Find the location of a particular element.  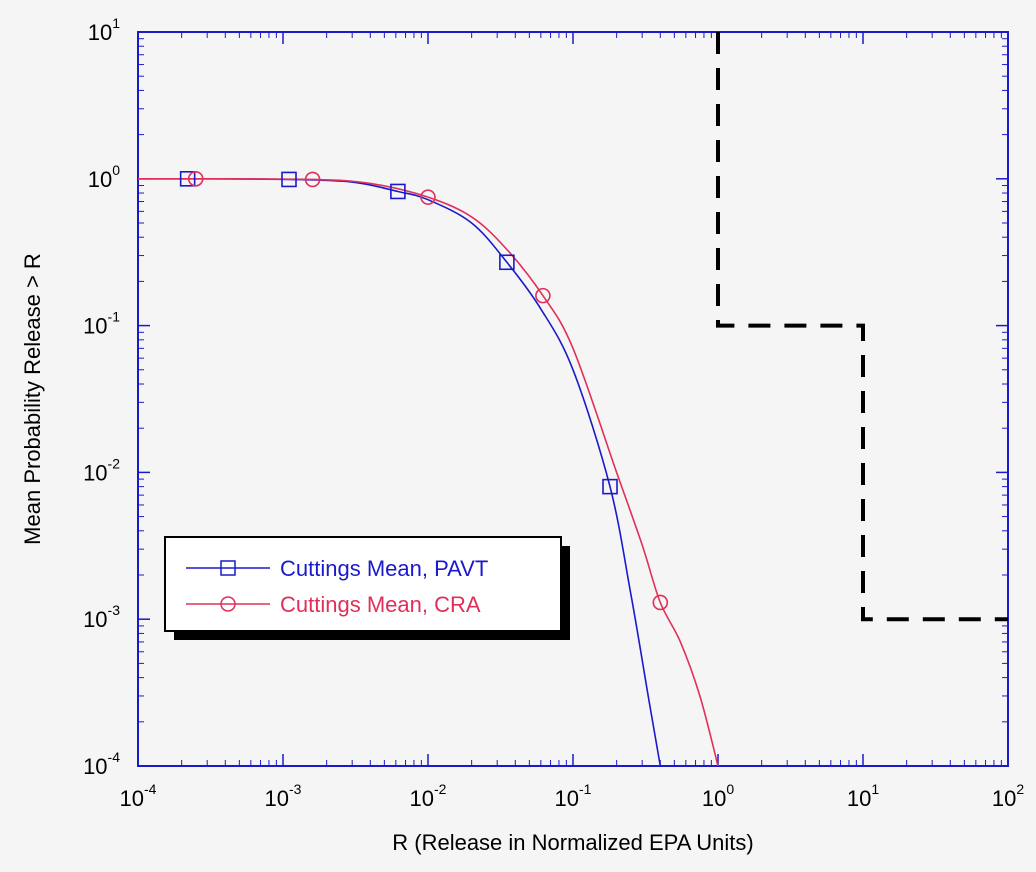

legend-marker-cra is located at coordinates (228, 604).